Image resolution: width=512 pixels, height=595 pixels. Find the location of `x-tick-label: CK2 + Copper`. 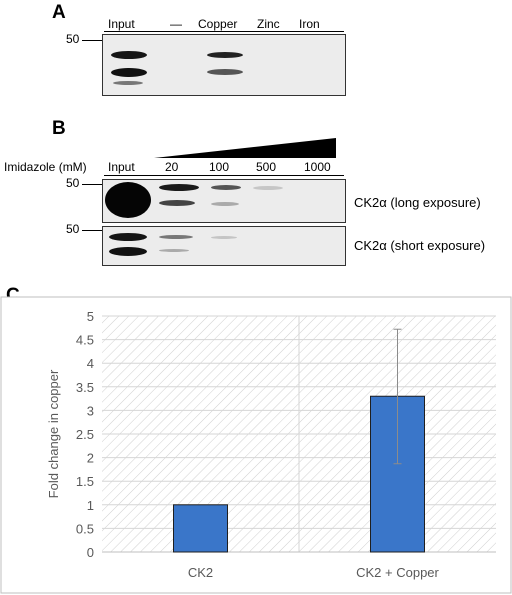

x-tick-label: CK2 + Copper is located at coordinates (397, 572).